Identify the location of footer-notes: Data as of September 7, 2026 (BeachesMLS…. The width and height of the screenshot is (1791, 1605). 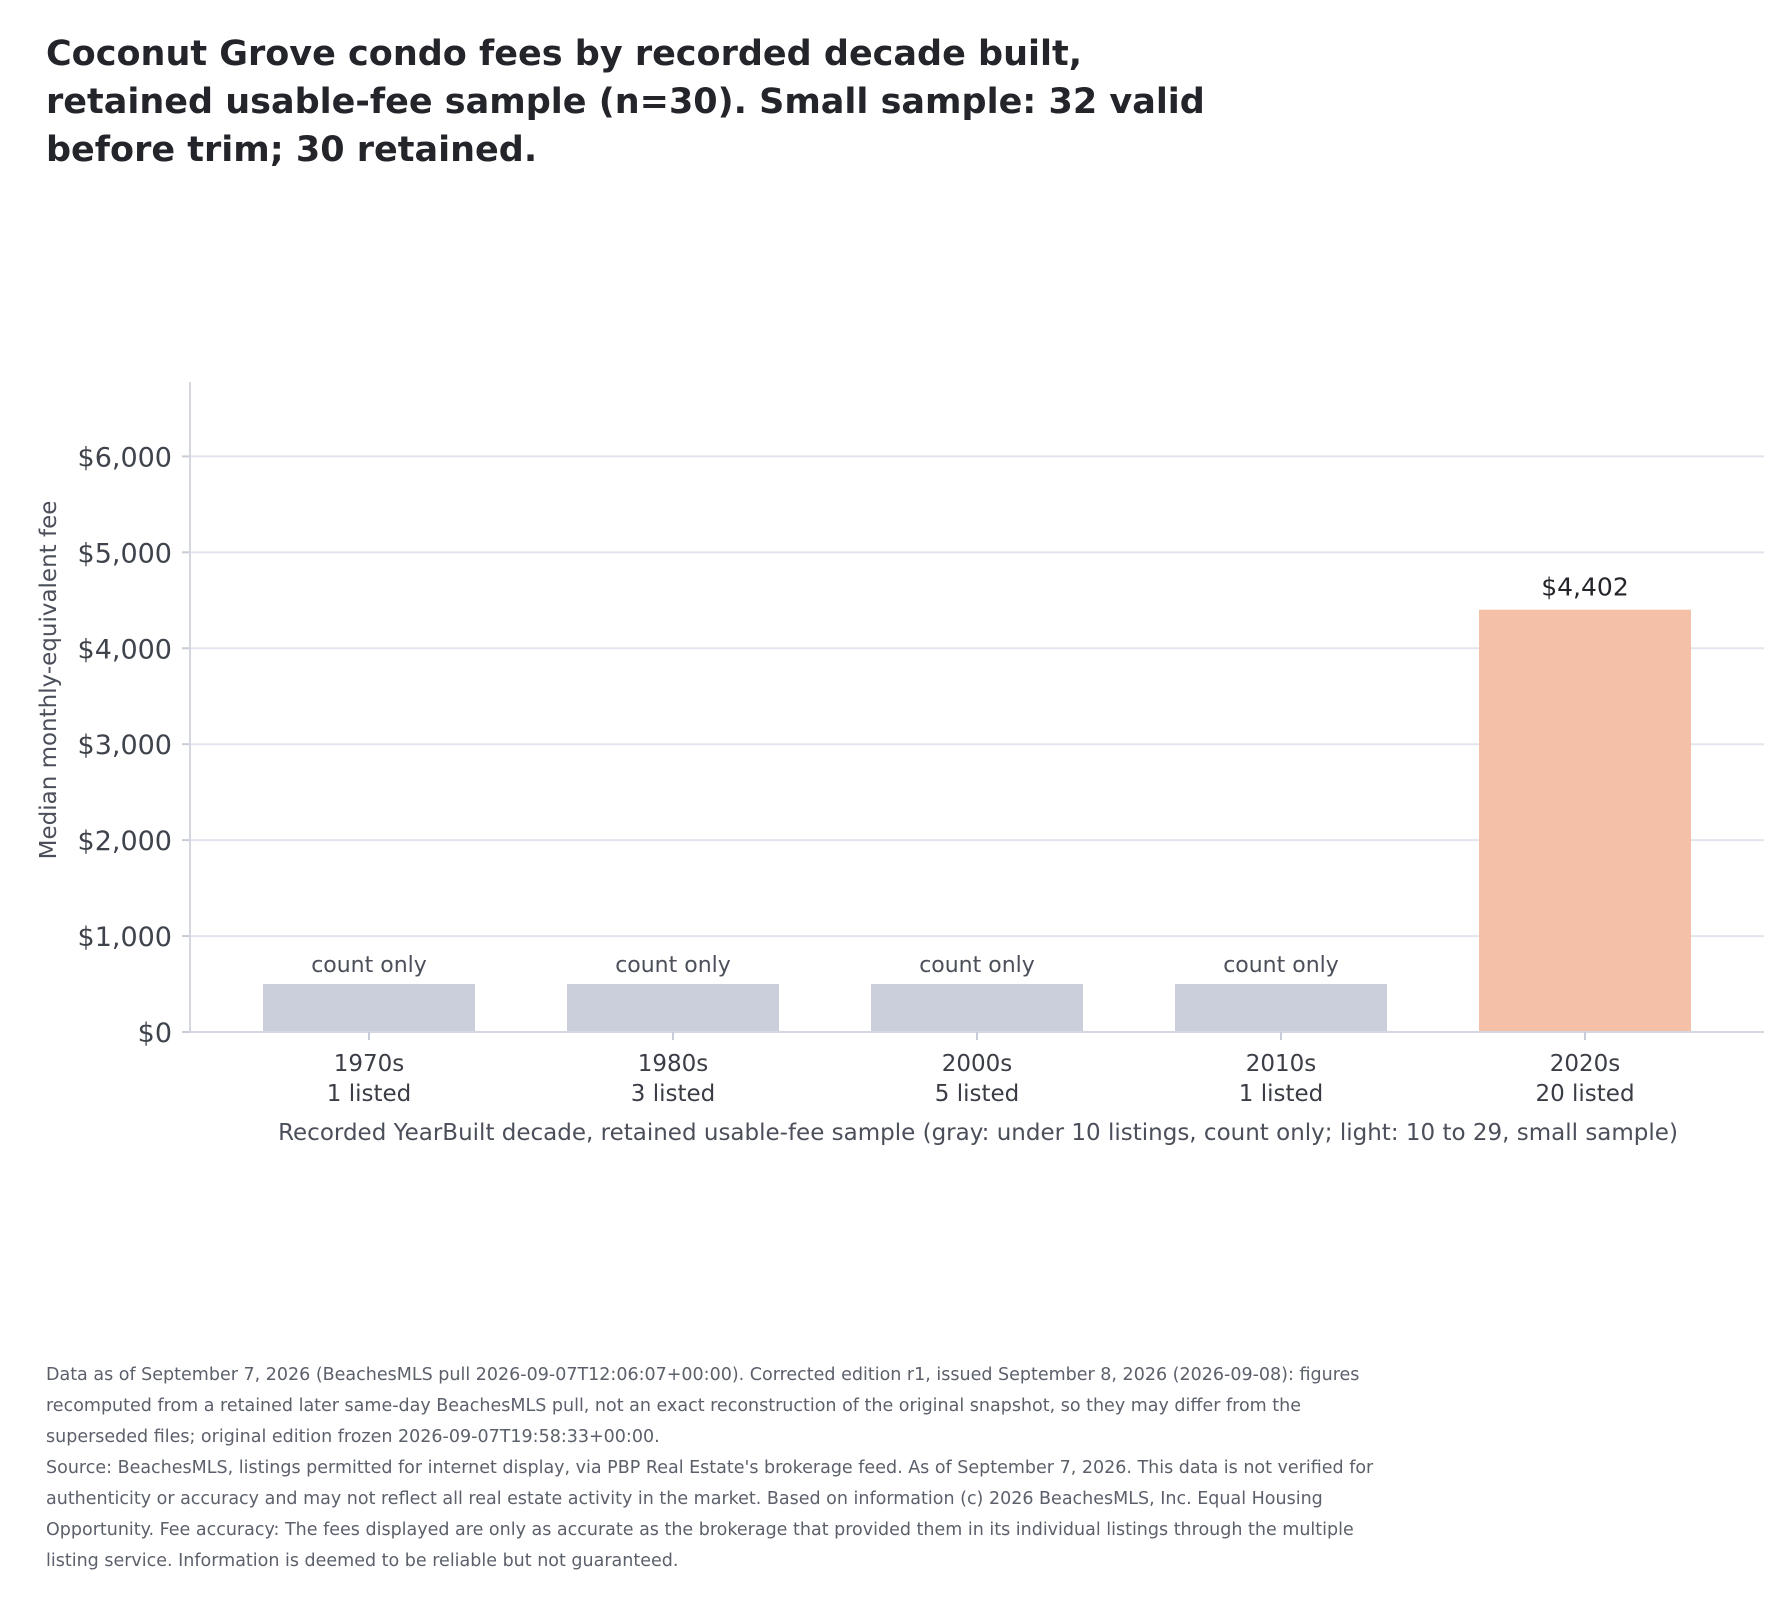
(716, 1468).